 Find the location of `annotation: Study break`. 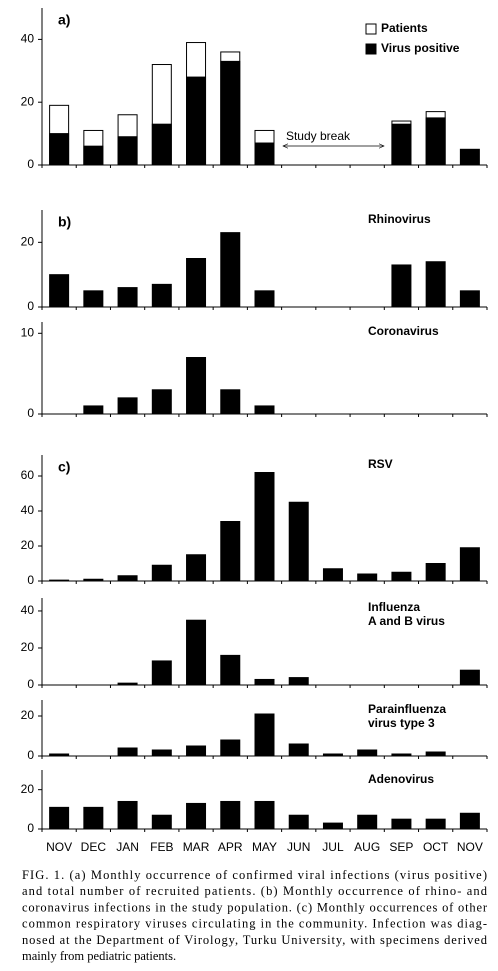

annotation: Study break is located at coordinates (318, 136).